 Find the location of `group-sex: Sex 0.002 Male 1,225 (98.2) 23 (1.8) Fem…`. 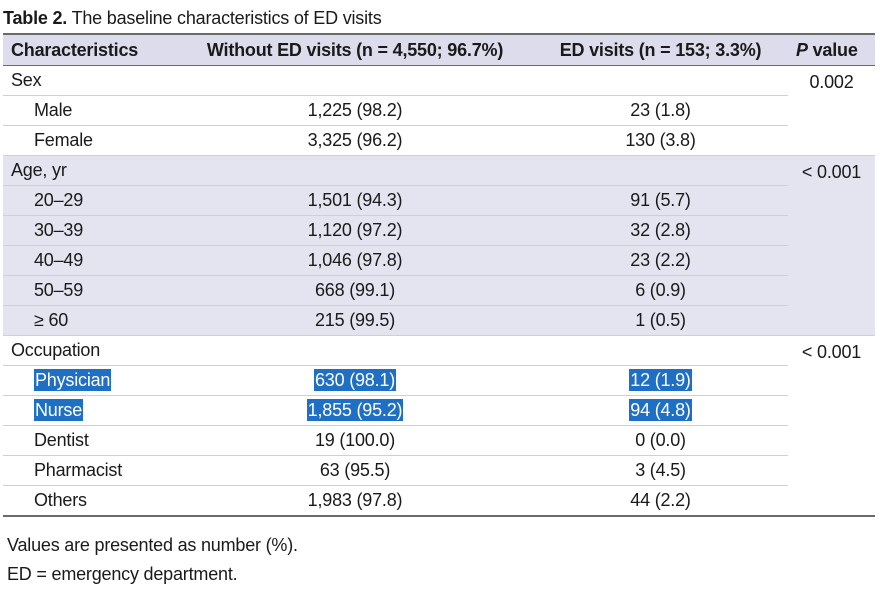

group-sex: Sex 0.002 Male 1,225 (98.2) 23 (1.8) Fem… is located at coordinates (439, 111).